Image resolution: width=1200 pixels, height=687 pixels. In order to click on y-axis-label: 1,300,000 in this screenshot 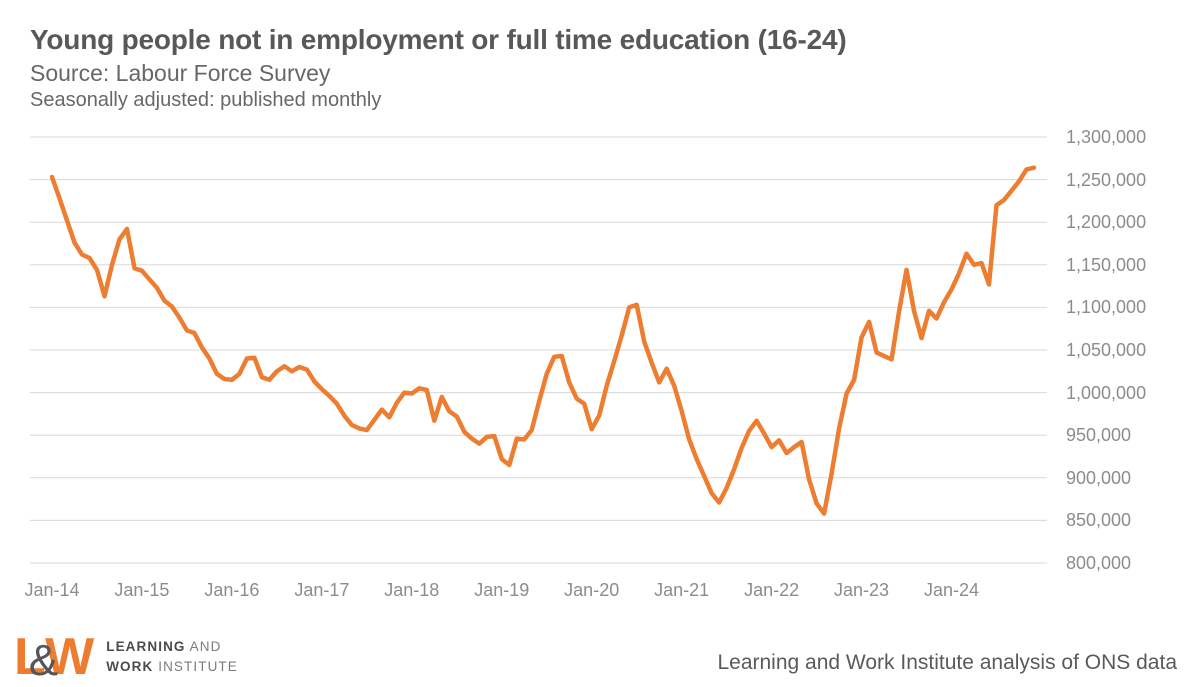, I will do `click(1106, 137)`.